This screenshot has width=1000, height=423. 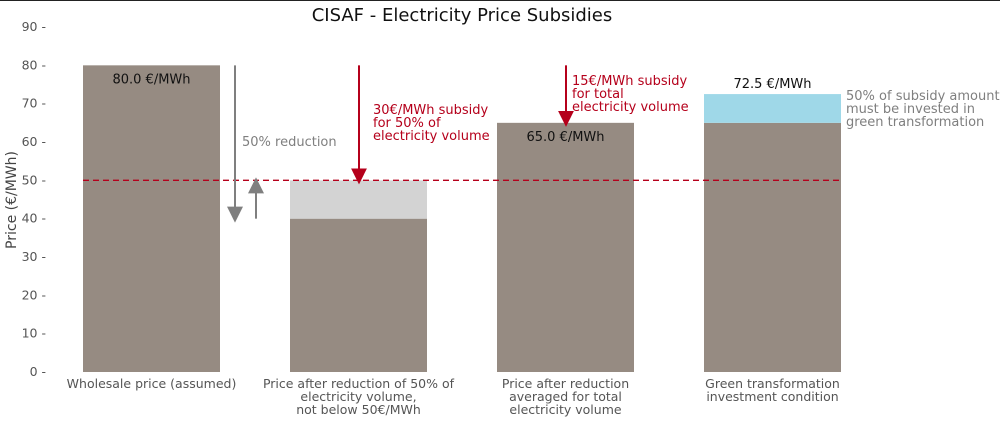 I want to click on x-tick-label: Wholesale price (assumed), so click(x=152, y=383).